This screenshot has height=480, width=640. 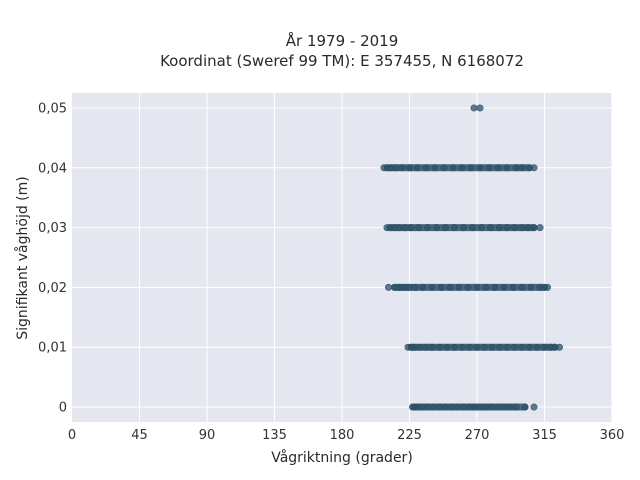 I want to click on y-axis-label: Signifikant våghöjd (m), so click(x=22, y=257).